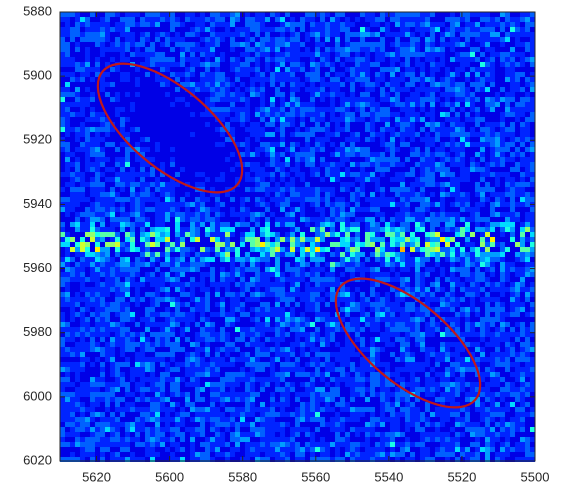 This screenshot has width=565, height=487. Describe the element at coordinates (37, 267) in the screenshot. I see `y-tick-label: 5960` at that location.